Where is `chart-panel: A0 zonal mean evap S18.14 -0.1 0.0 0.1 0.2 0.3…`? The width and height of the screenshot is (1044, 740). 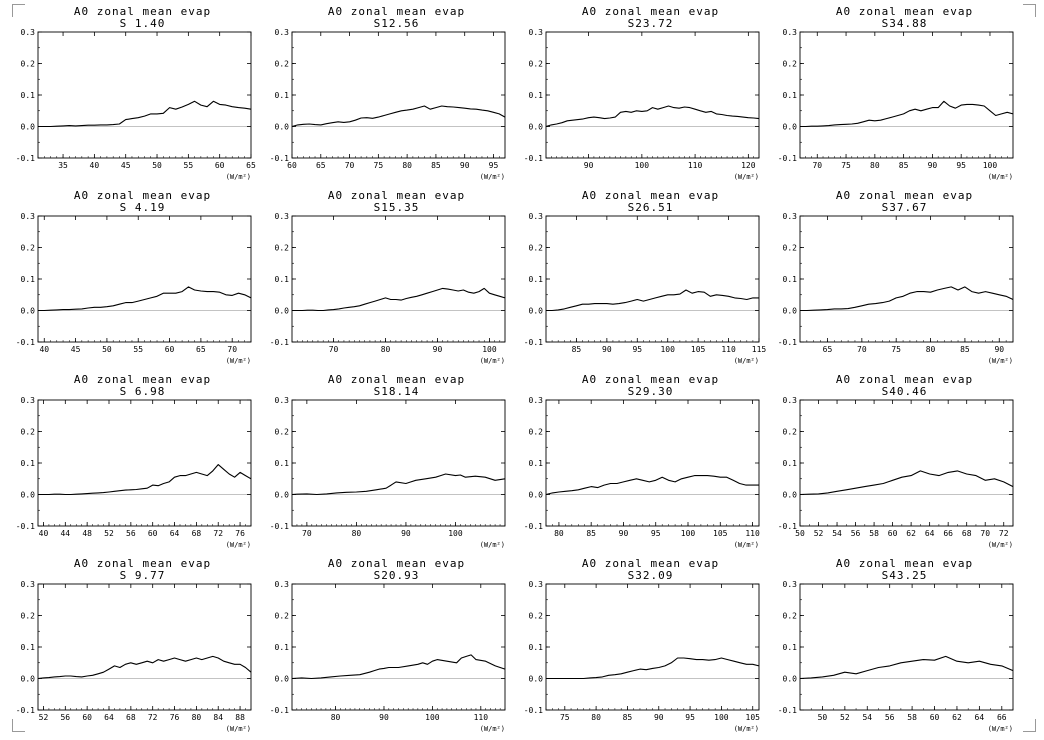
chart-panel: A0 zonal mean evap S18.14 -0.1 0.0 0.1 0.2 0.3… is located at coordinates (388, 465).